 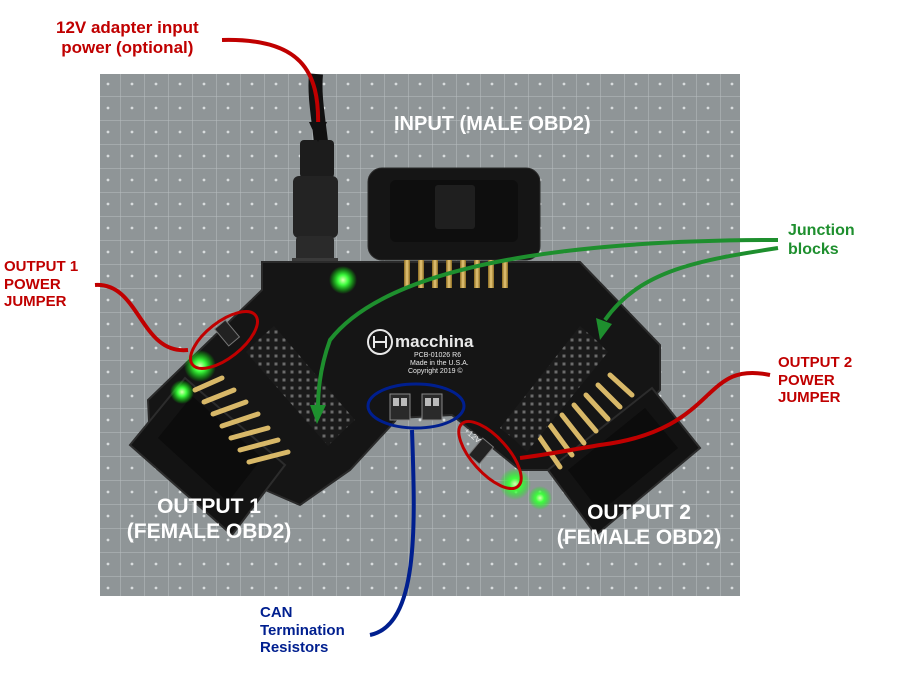 I want to click on pcb-line-1: PCB-01026 R6, so click(x=438, y=355).